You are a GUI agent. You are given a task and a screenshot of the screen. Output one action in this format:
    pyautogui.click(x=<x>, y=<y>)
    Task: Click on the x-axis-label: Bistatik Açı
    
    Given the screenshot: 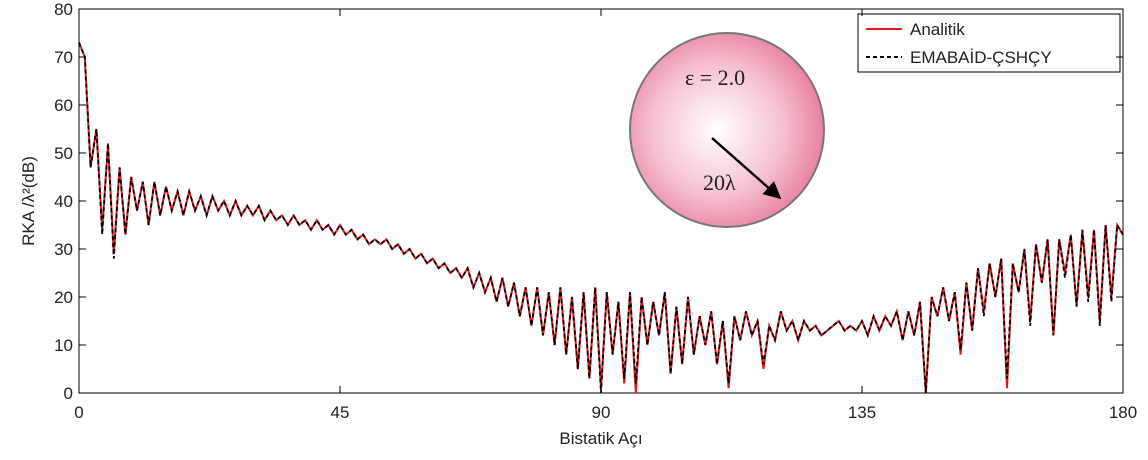 What is the action you would take?
    pyautogui.click(x=600, y=438)
    